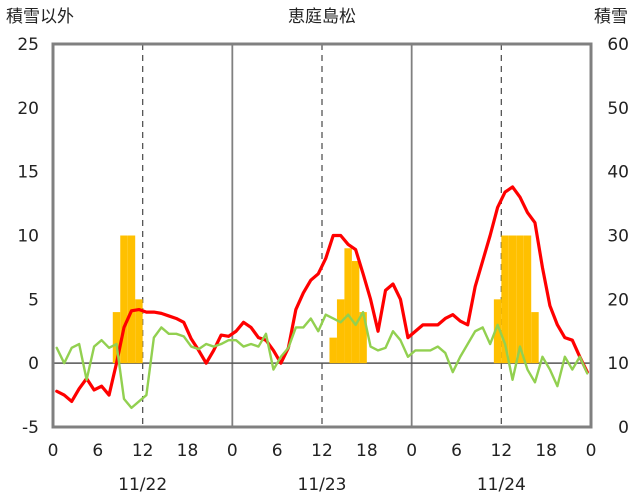  Describe the element at coordinates (28, 45) in the screenshot. I see `y-left-tick-label: 25` at that location.